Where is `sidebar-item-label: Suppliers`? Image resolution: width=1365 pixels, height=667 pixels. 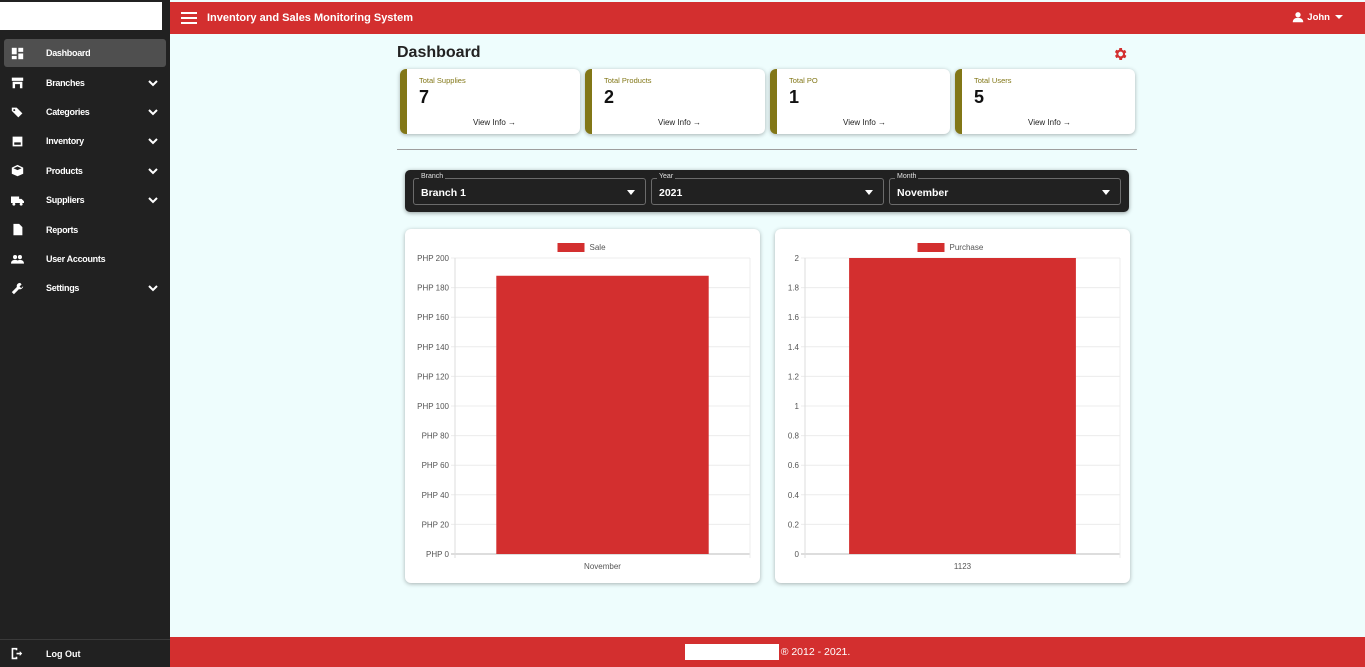 sidebar-item-label: Suppliers is located at coordinates (65, 200).